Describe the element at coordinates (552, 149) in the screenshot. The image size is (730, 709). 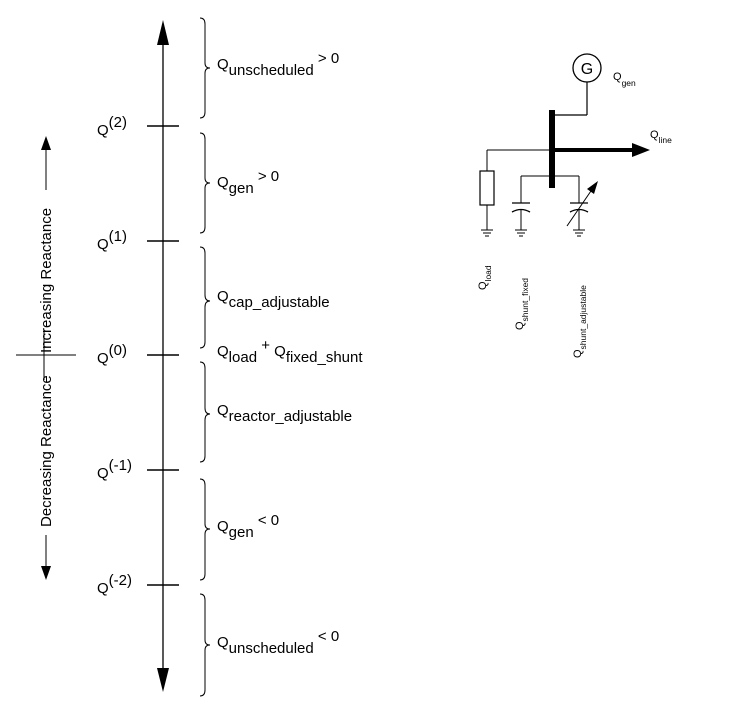
I see `bus-bar` at that location.